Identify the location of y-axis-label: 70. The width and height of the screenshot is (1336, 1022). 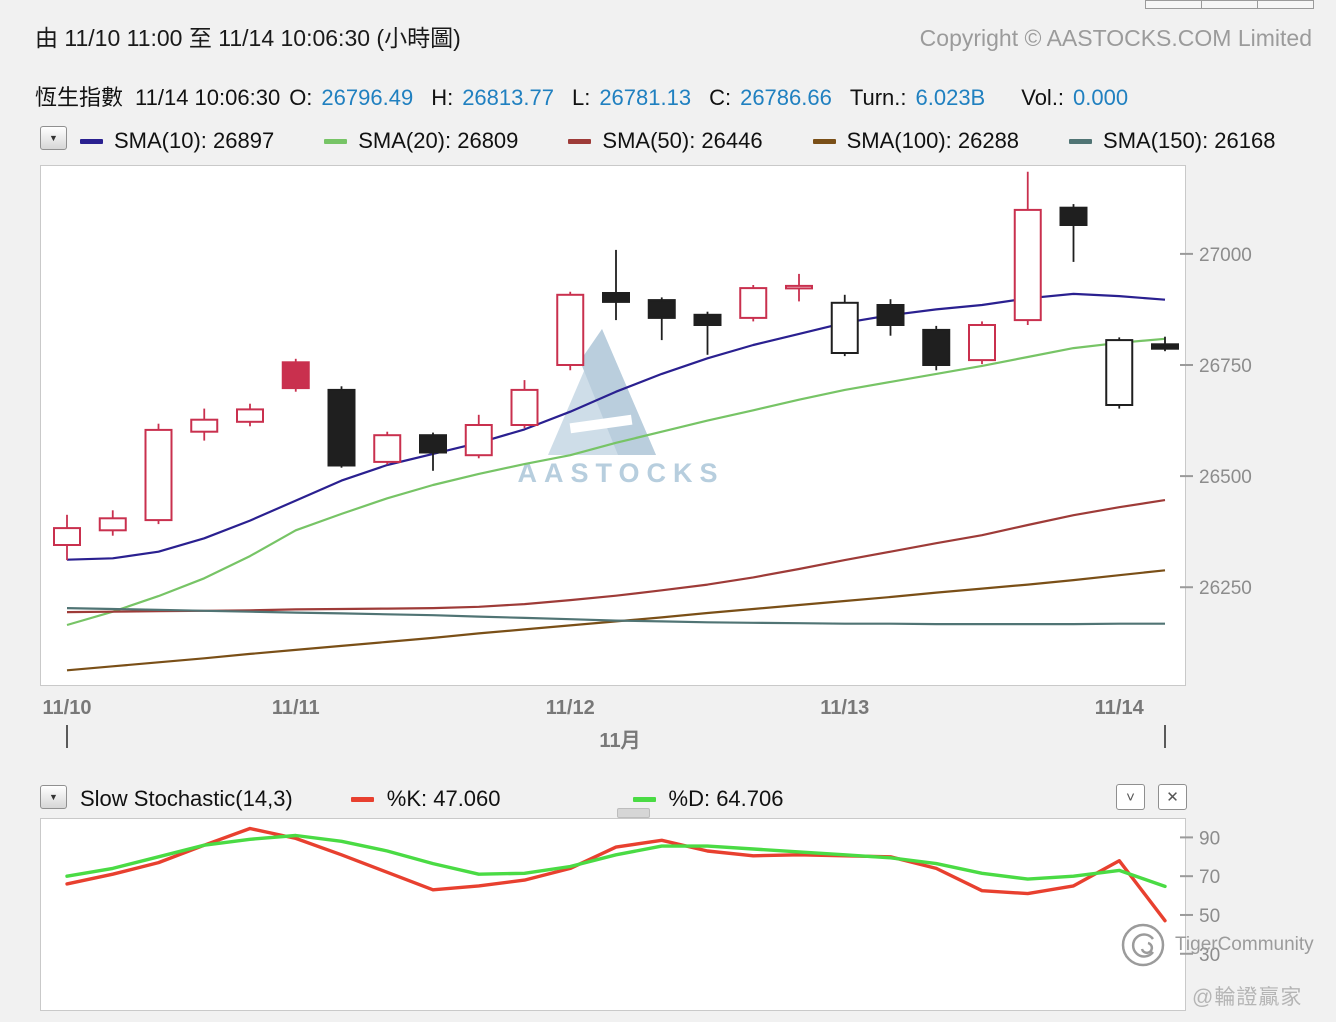
(1209, 877).